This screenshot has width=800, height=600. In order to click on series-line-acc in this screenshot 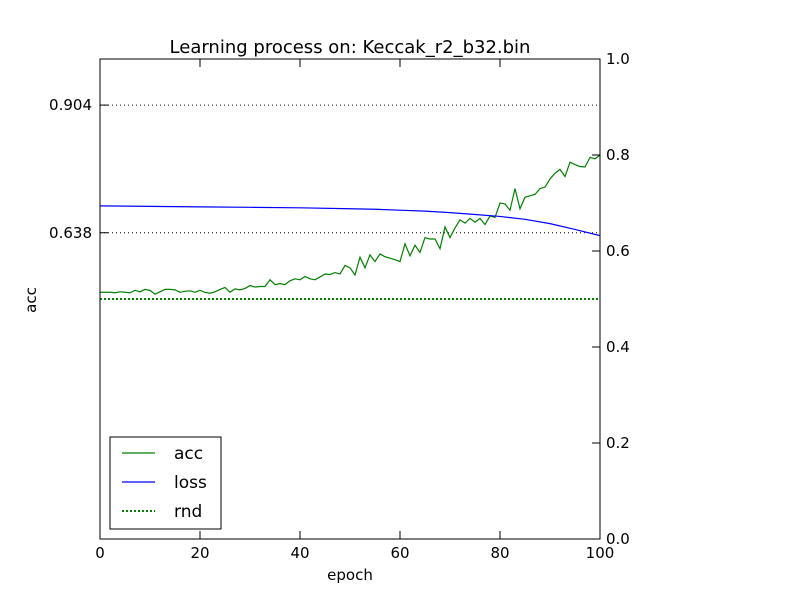, I will do `click(350, 224)`.